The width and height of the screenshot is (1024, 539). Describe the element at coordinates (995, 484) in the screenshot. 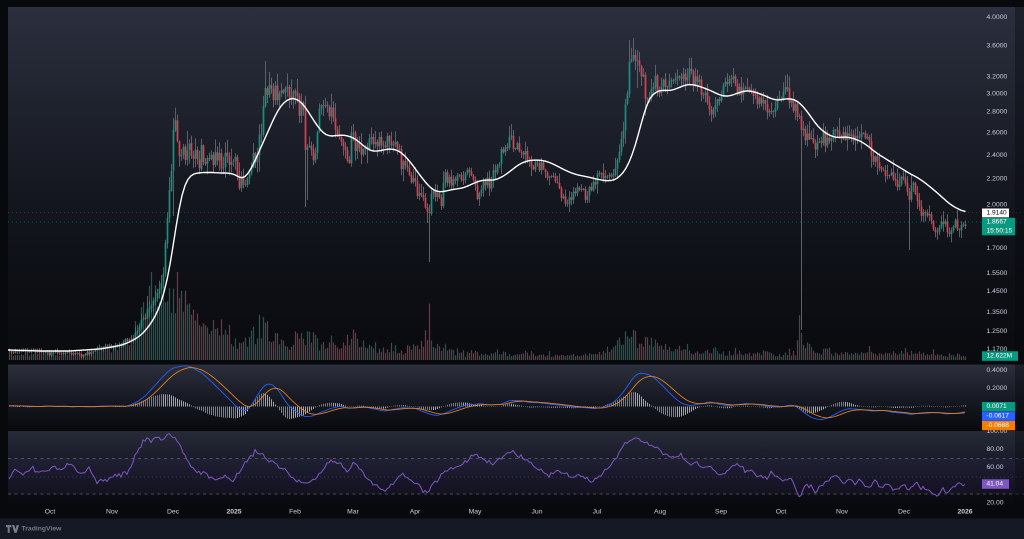

I see `svg-text: 41.04` at that location.